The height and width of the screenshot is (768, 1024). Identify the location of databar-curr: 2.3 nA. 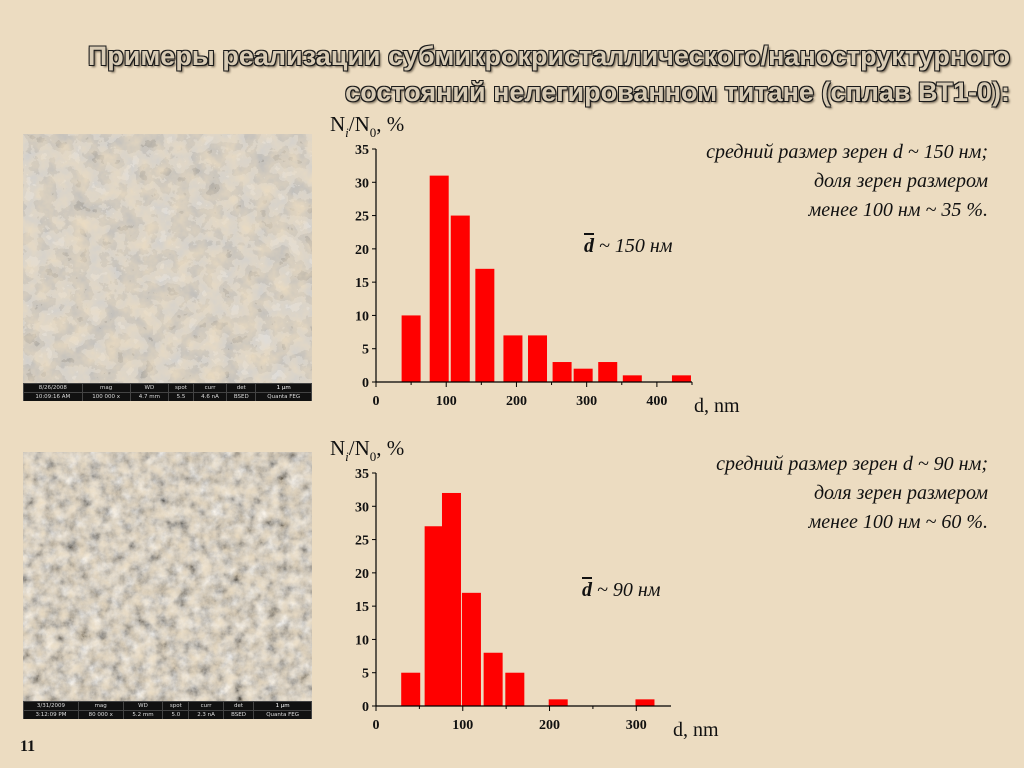
(206, 714).